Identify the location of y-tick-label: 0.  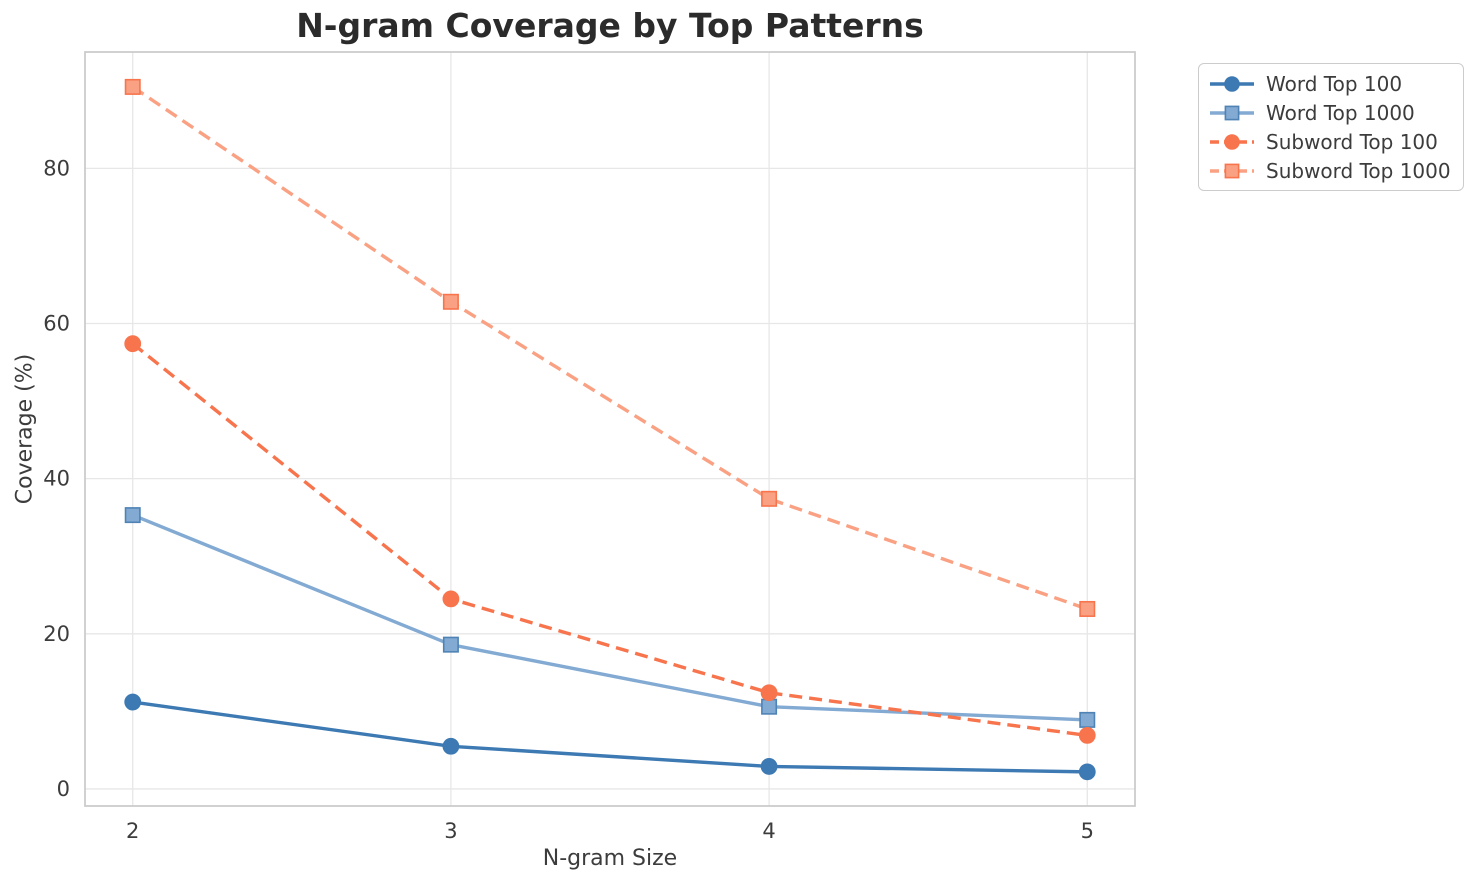
(63, 789).